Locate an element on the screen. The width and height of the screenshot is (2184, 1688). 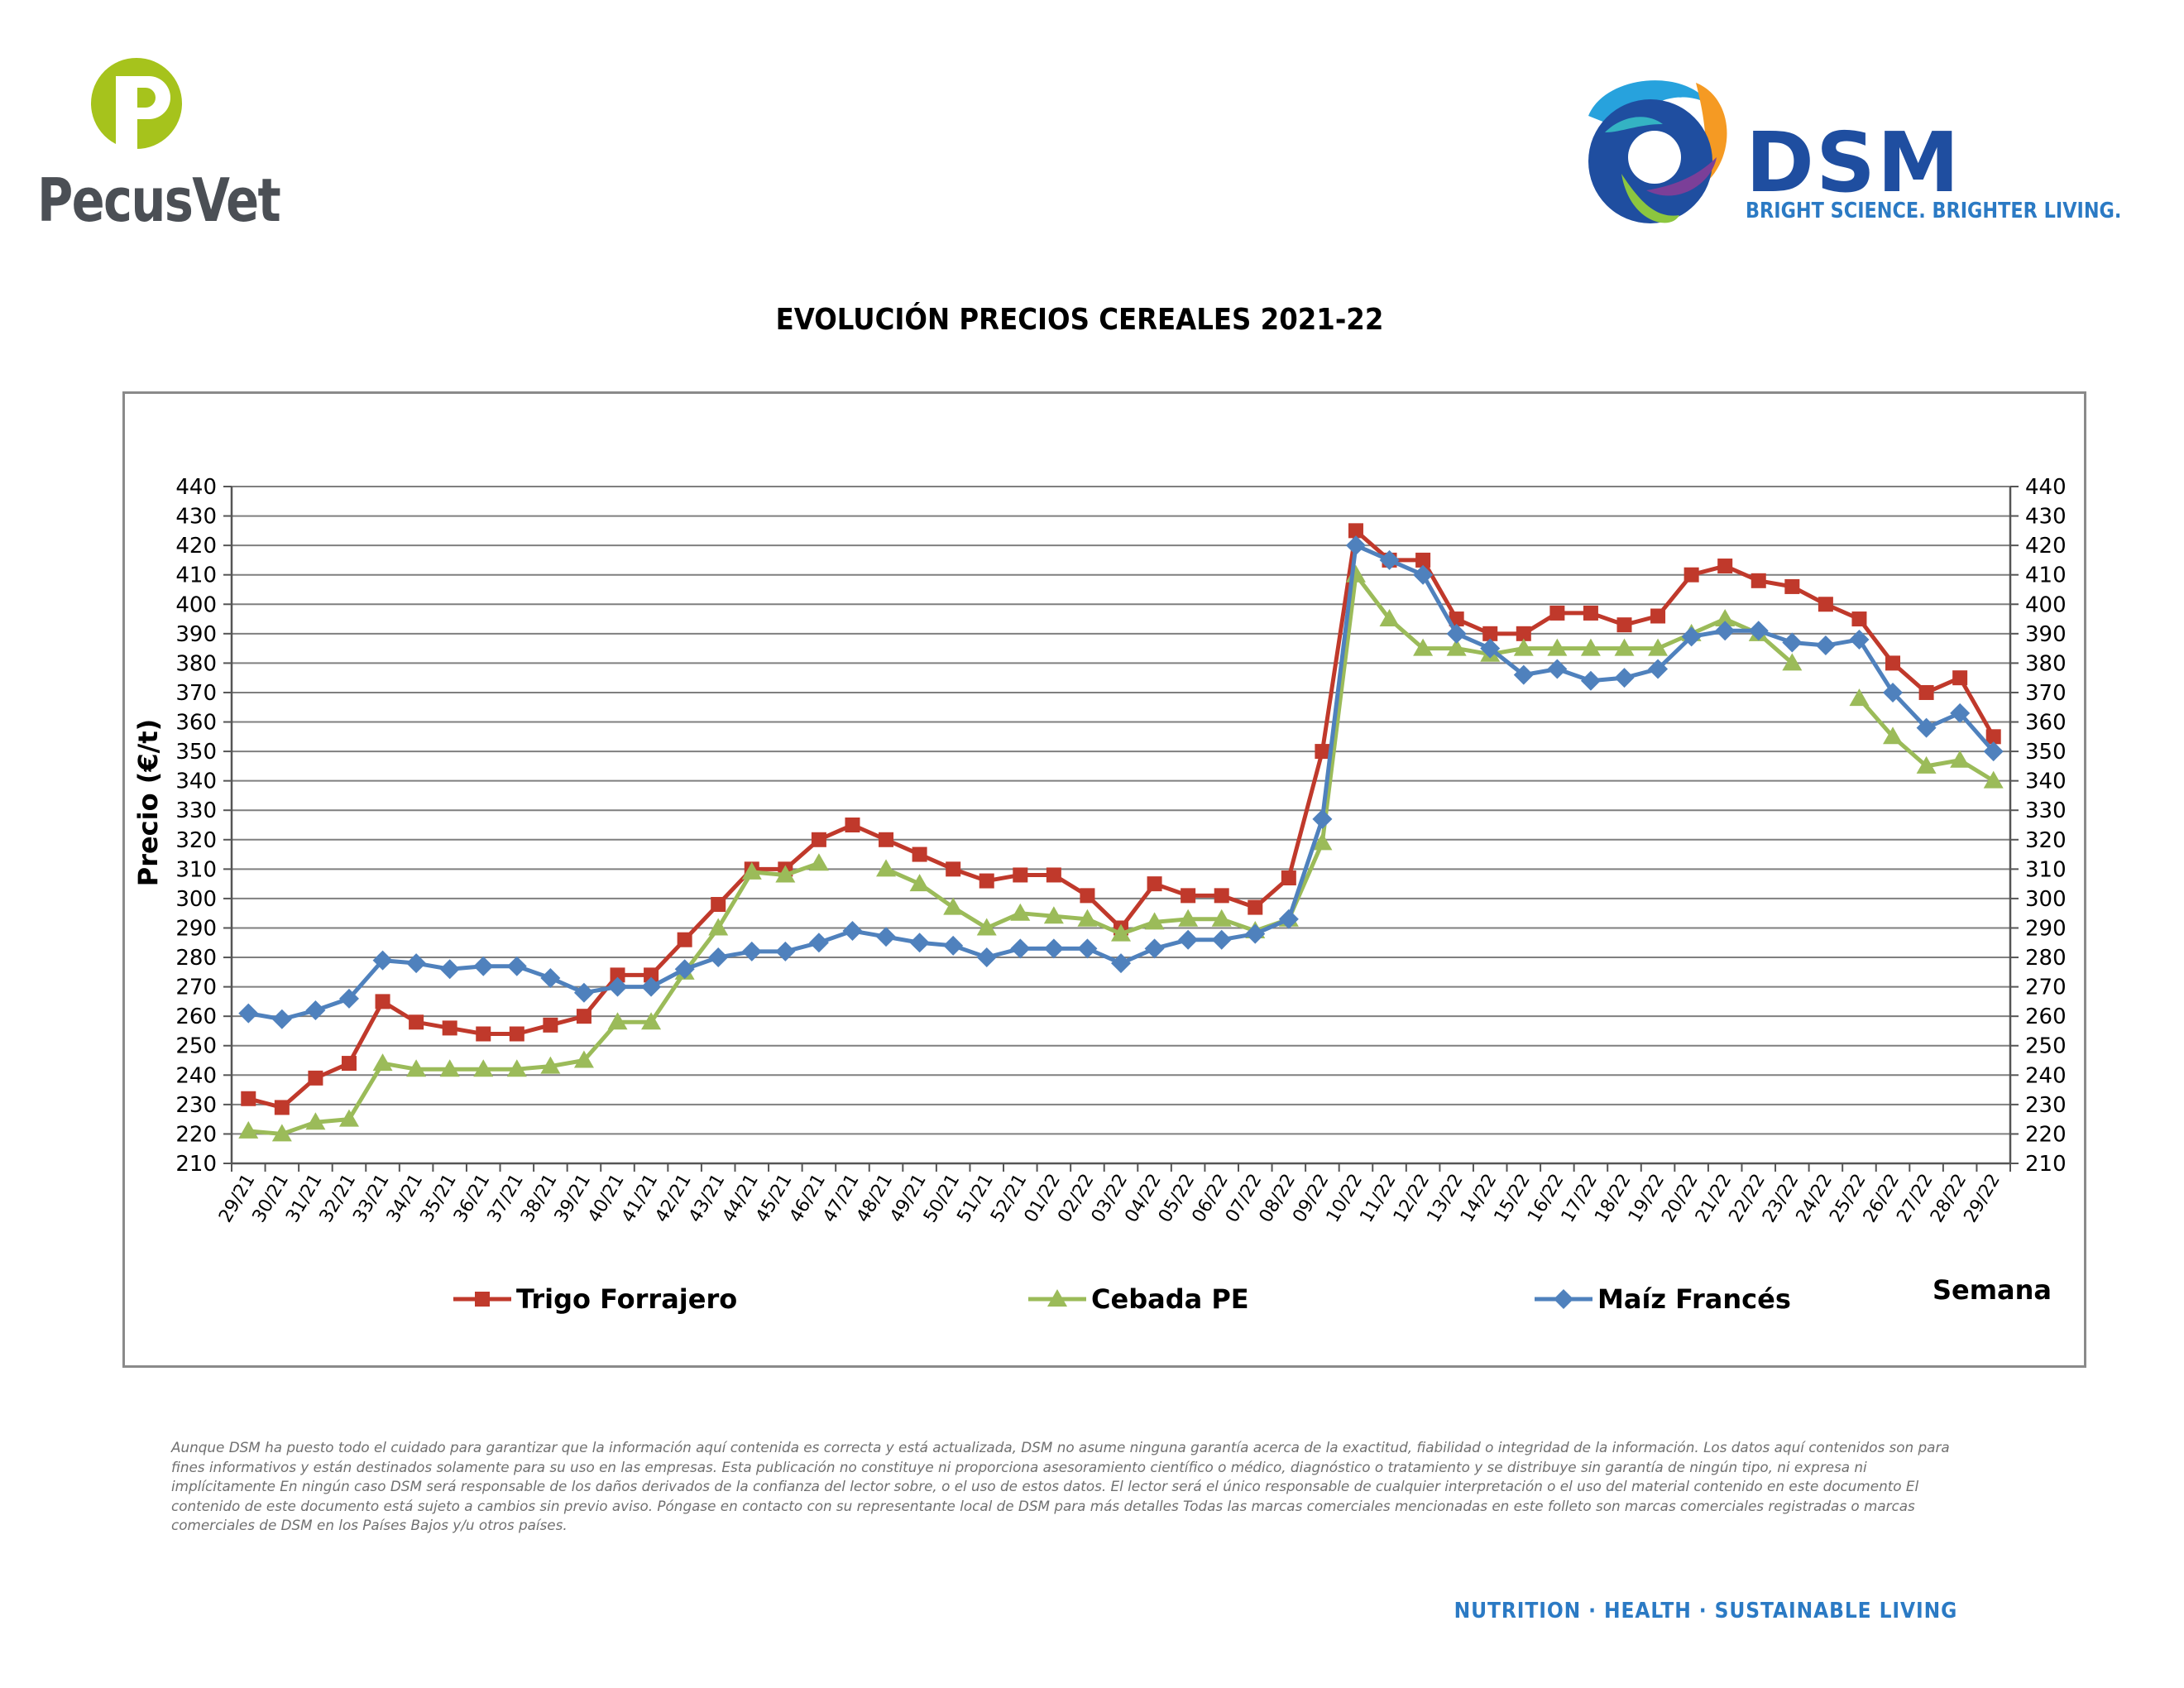
legend-label: Cebada PE is located at coordinates (1170, 1299).